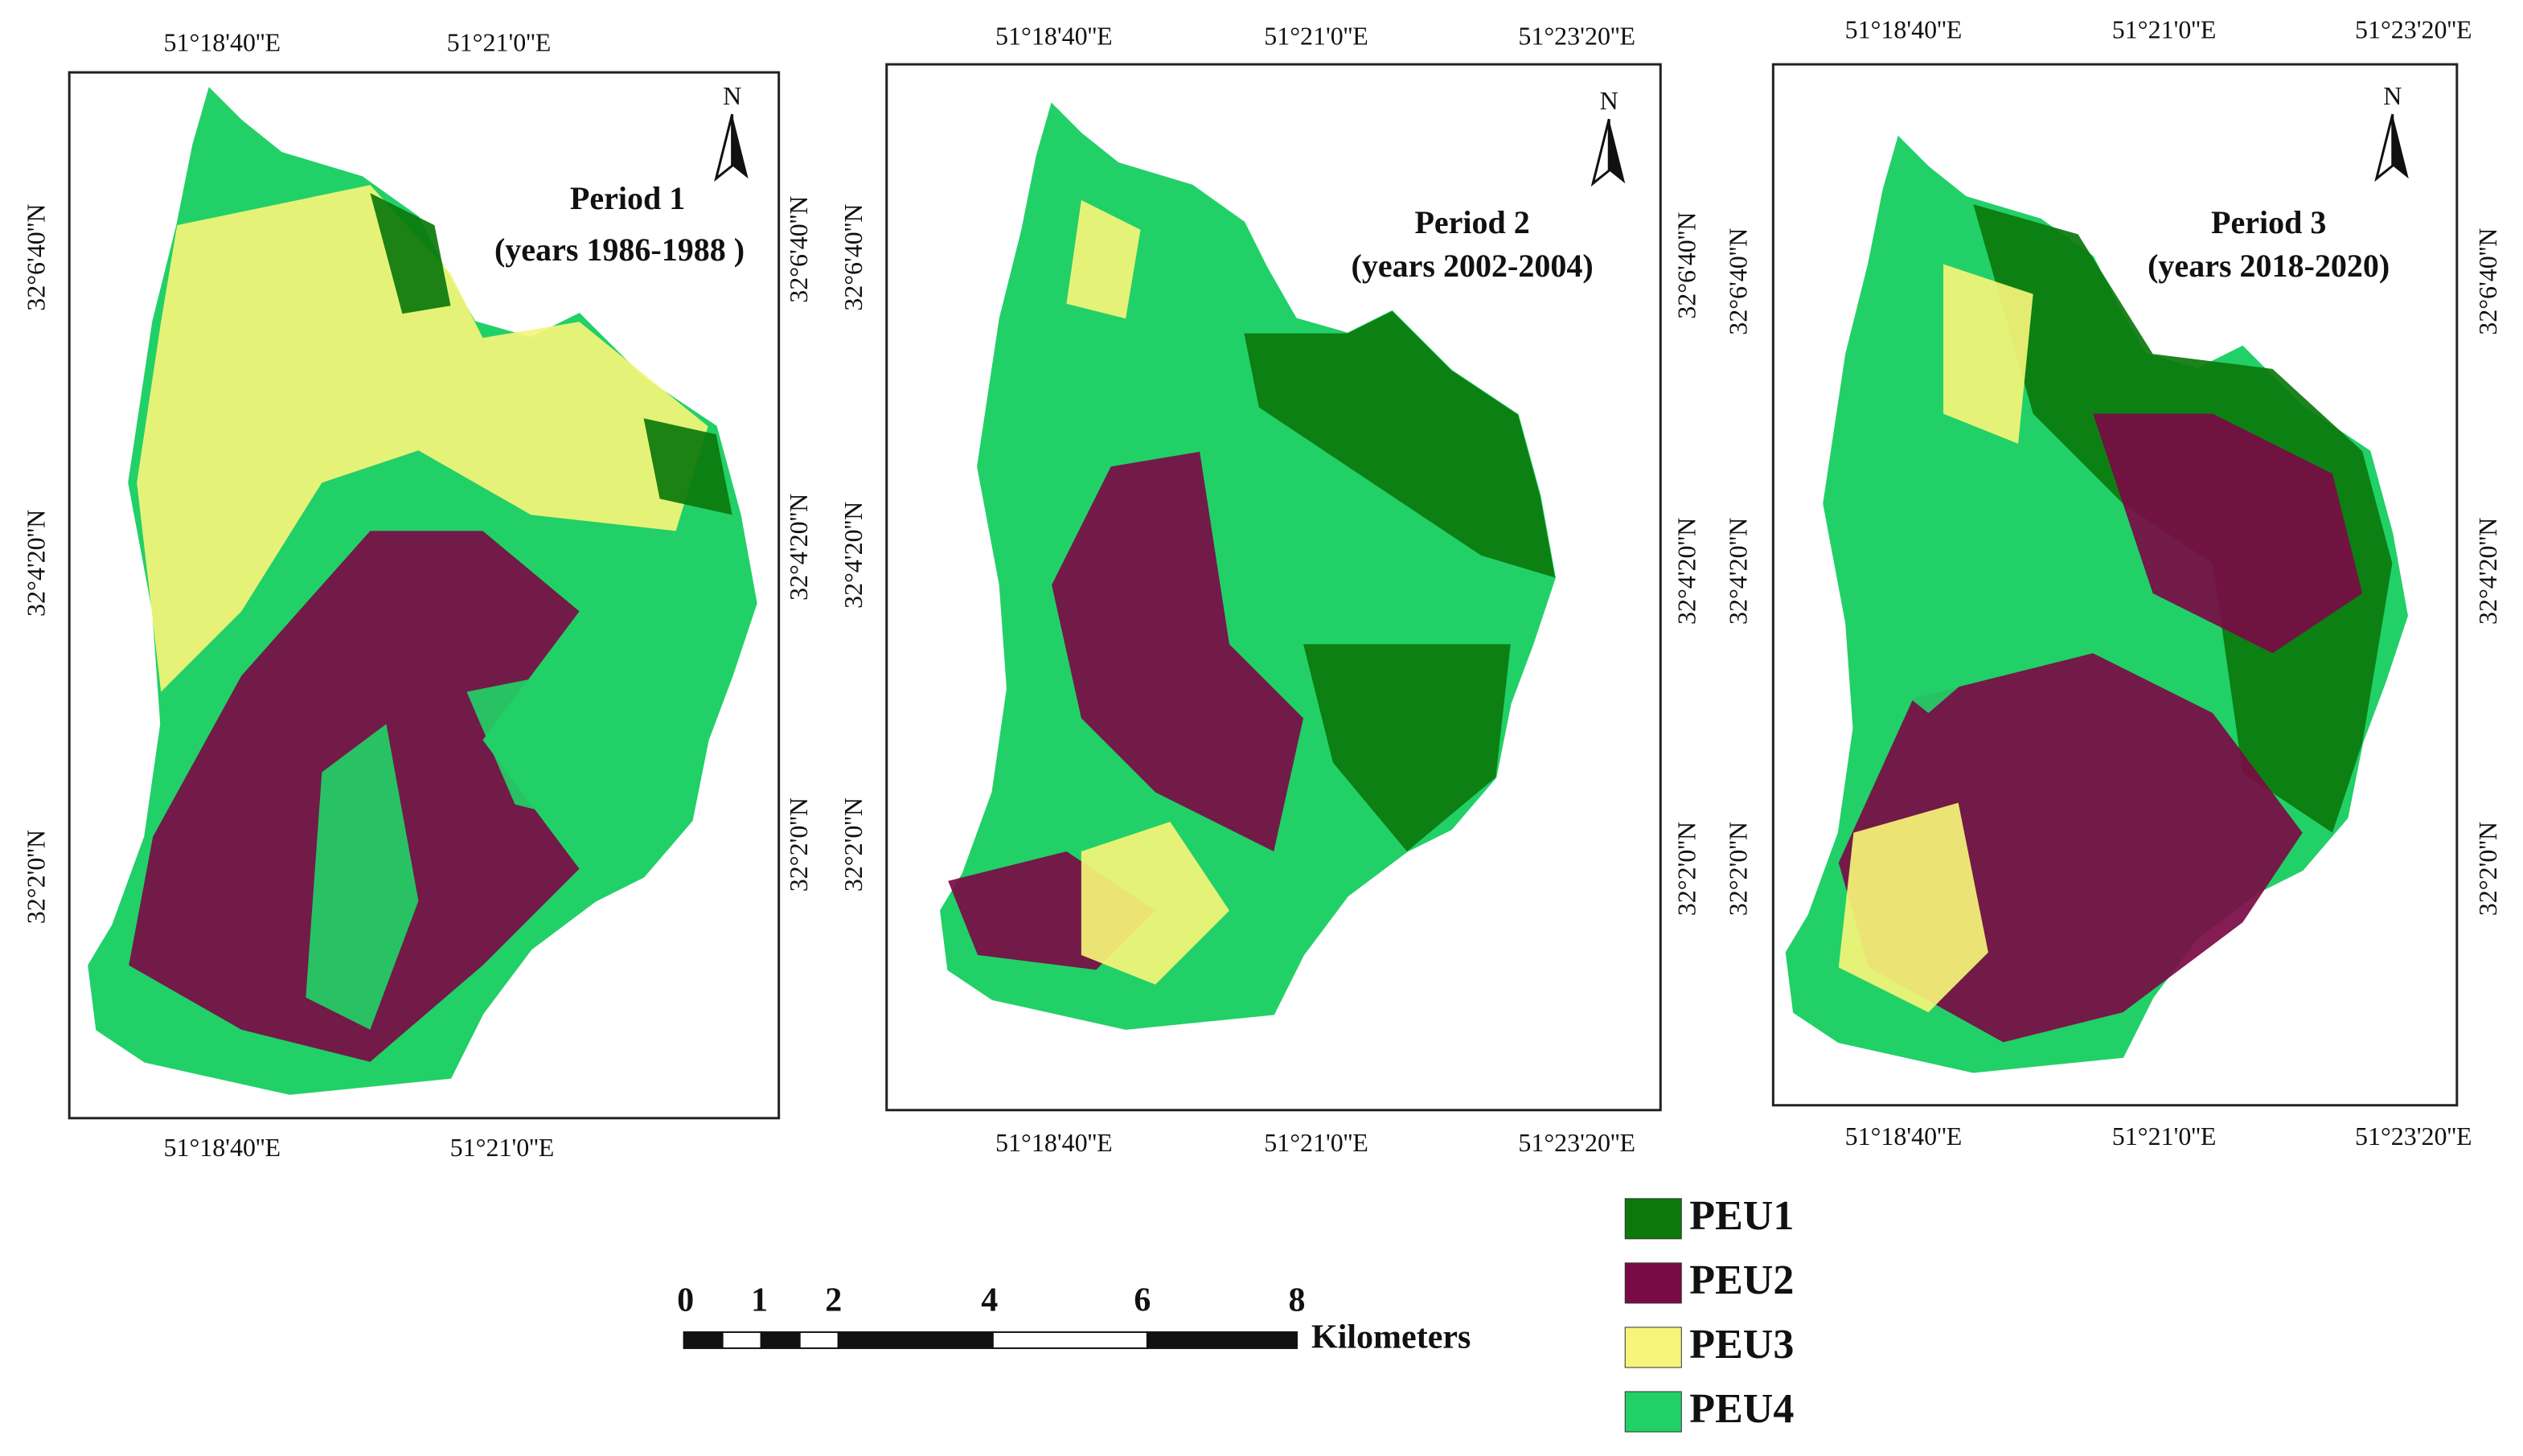 The height and width of the screenshot is (1456, 2523). What do you see at coordinates (1741, 1345) in the screenshot?
I see `legend-label: PEU3` at bounding box center [1741, 1345].